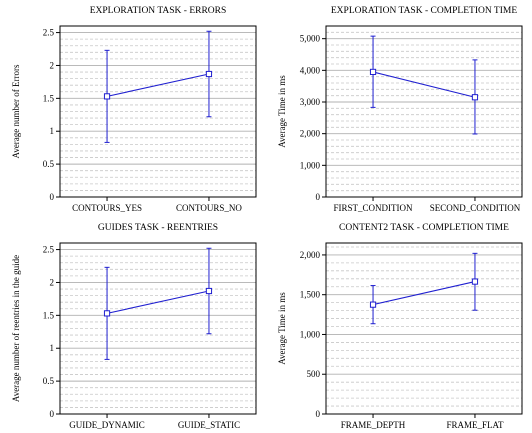 Image resolution: width=532 pixels, height=433 pixels. I want to click on x-tick-label: GUIDE_DYNAMIC, so click(107, 425).